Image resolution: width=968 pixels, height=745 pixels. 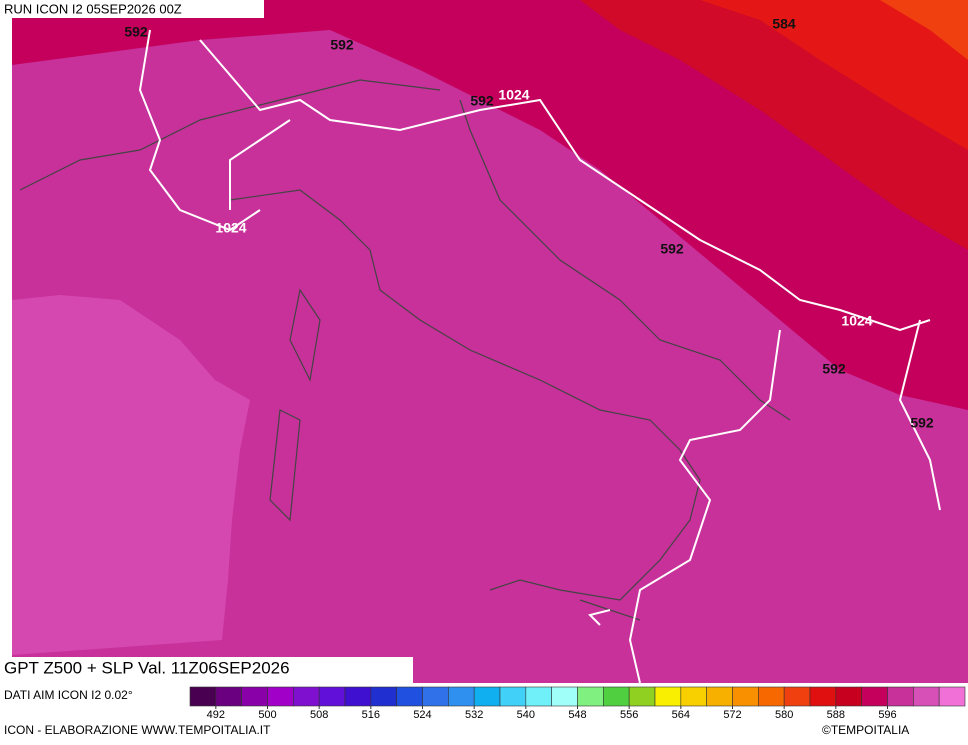 I want to click on colorbar-tick-label: 500, so click(x=267, y=715).